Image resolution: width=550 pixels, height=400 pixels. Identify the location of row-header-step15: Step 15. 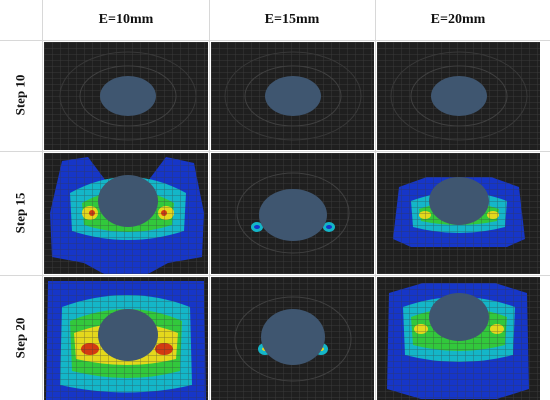
(19, 213).